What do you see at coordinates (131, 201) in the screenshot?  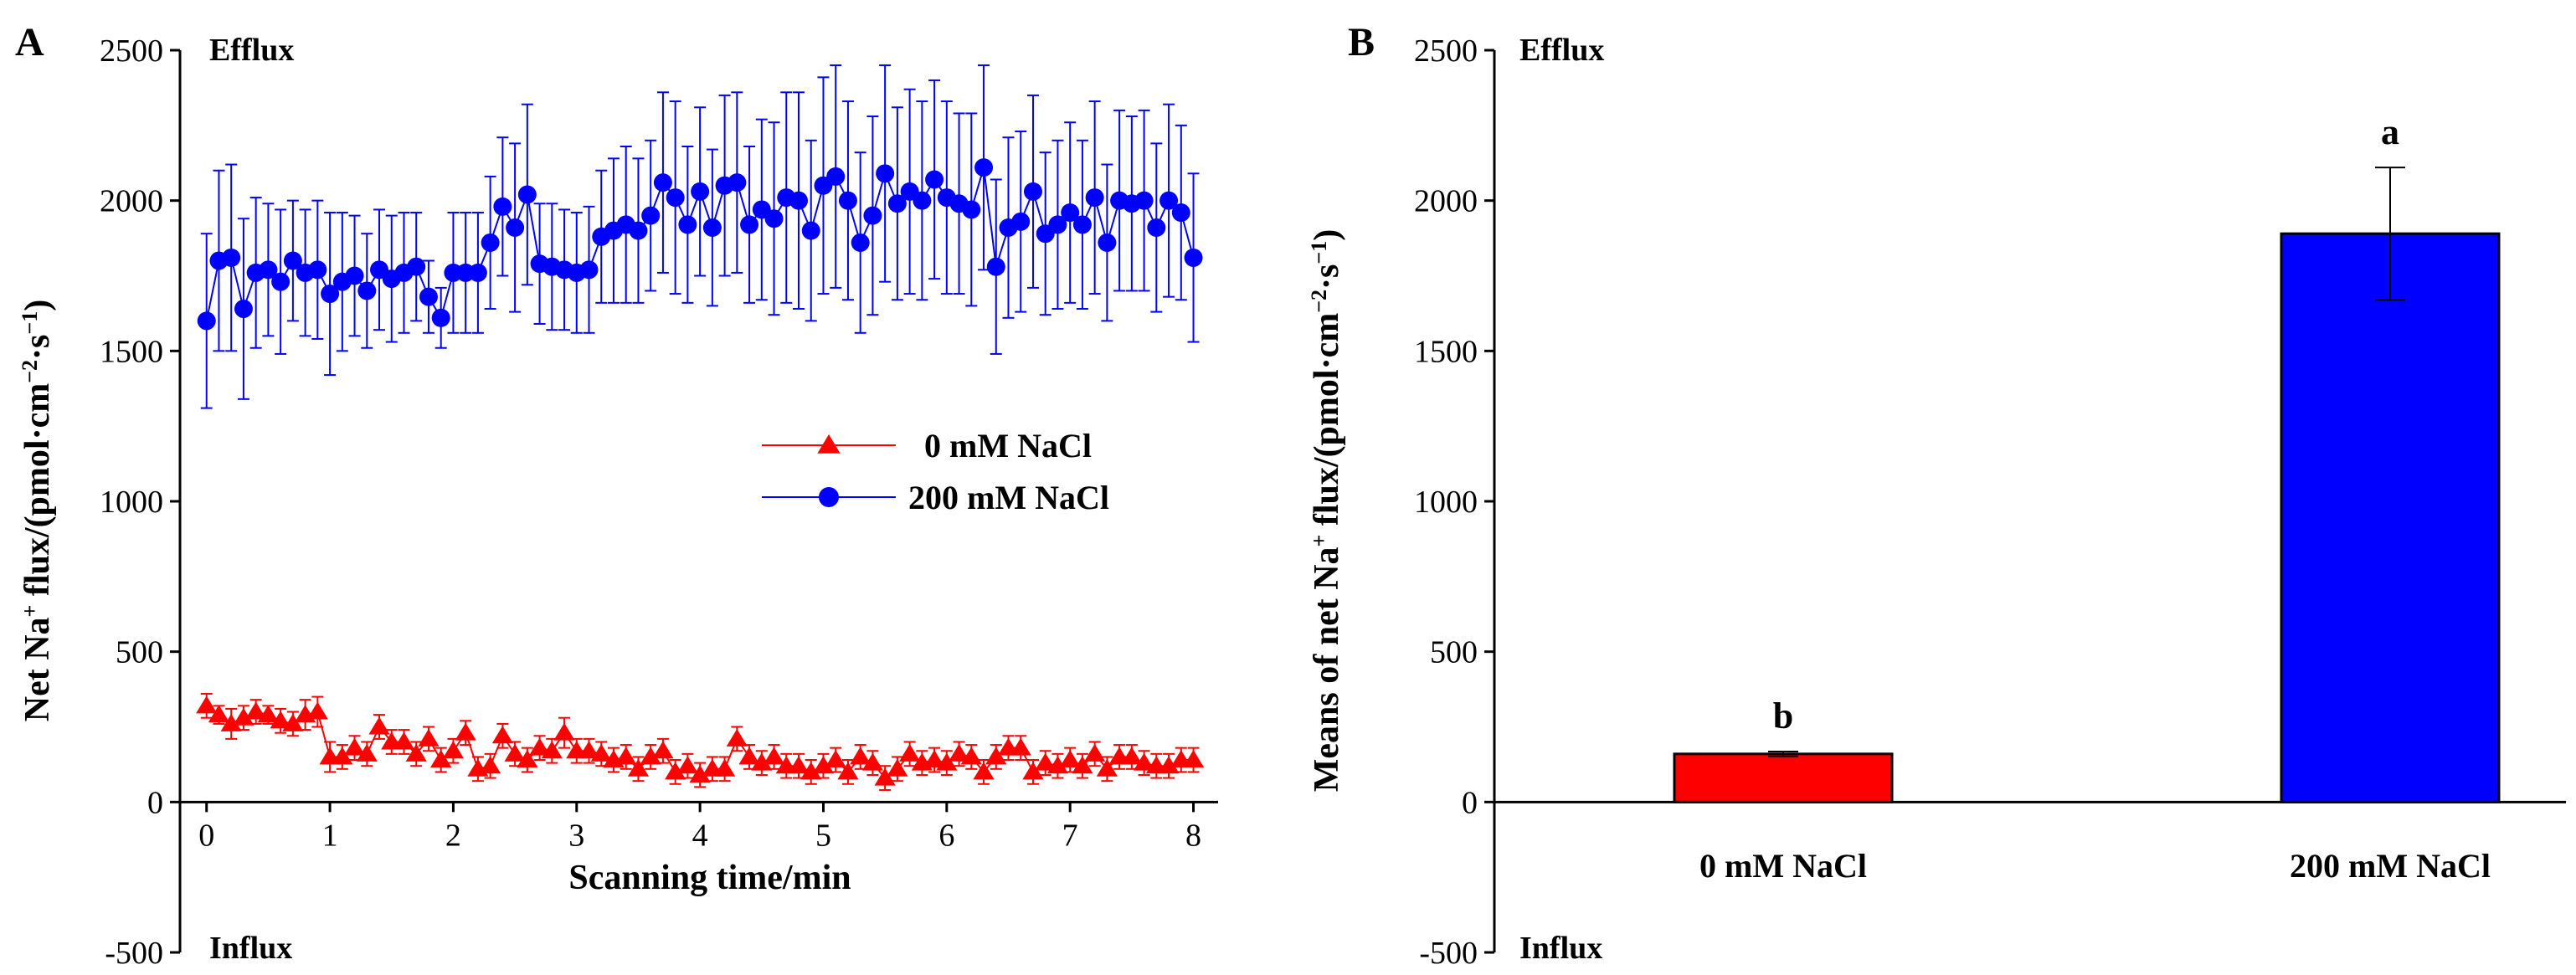 I see `panel-a-y-tick-label: 2000` at bounding box center [131, 201].